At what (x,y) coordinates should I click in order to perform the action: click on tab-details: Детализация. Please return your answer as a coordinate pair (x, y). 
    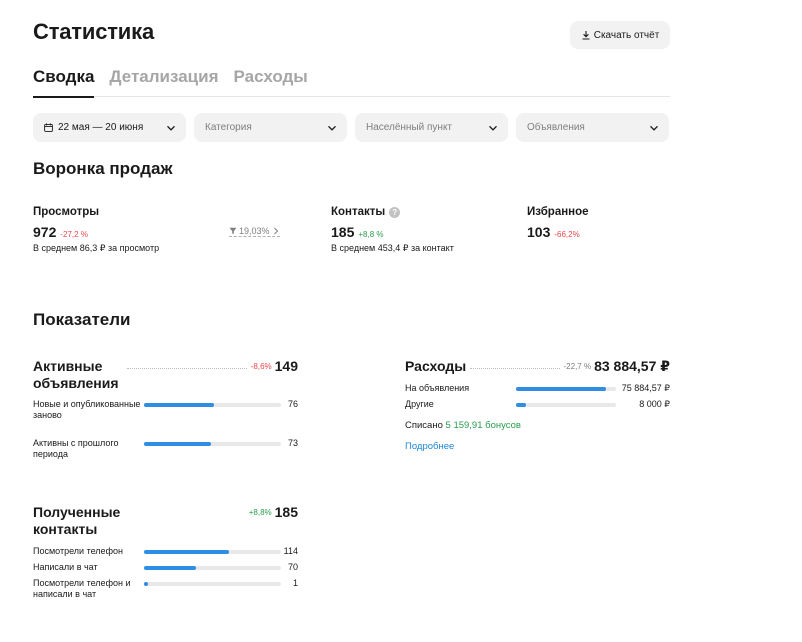
    Looking at the image, I should click on (164, 76).